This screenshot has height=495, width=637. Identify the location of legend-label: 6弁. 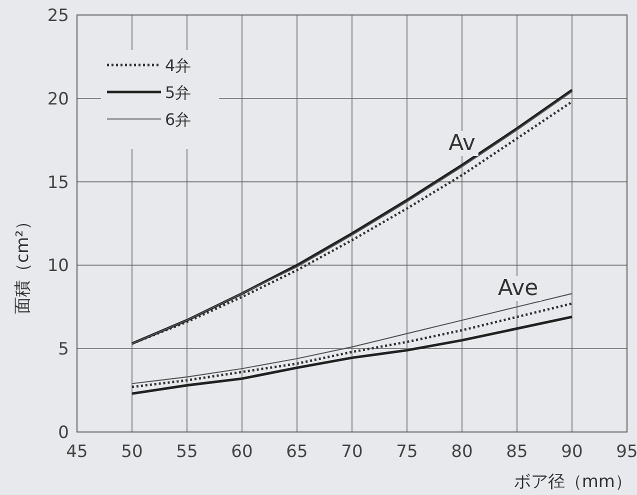
(178, 119).